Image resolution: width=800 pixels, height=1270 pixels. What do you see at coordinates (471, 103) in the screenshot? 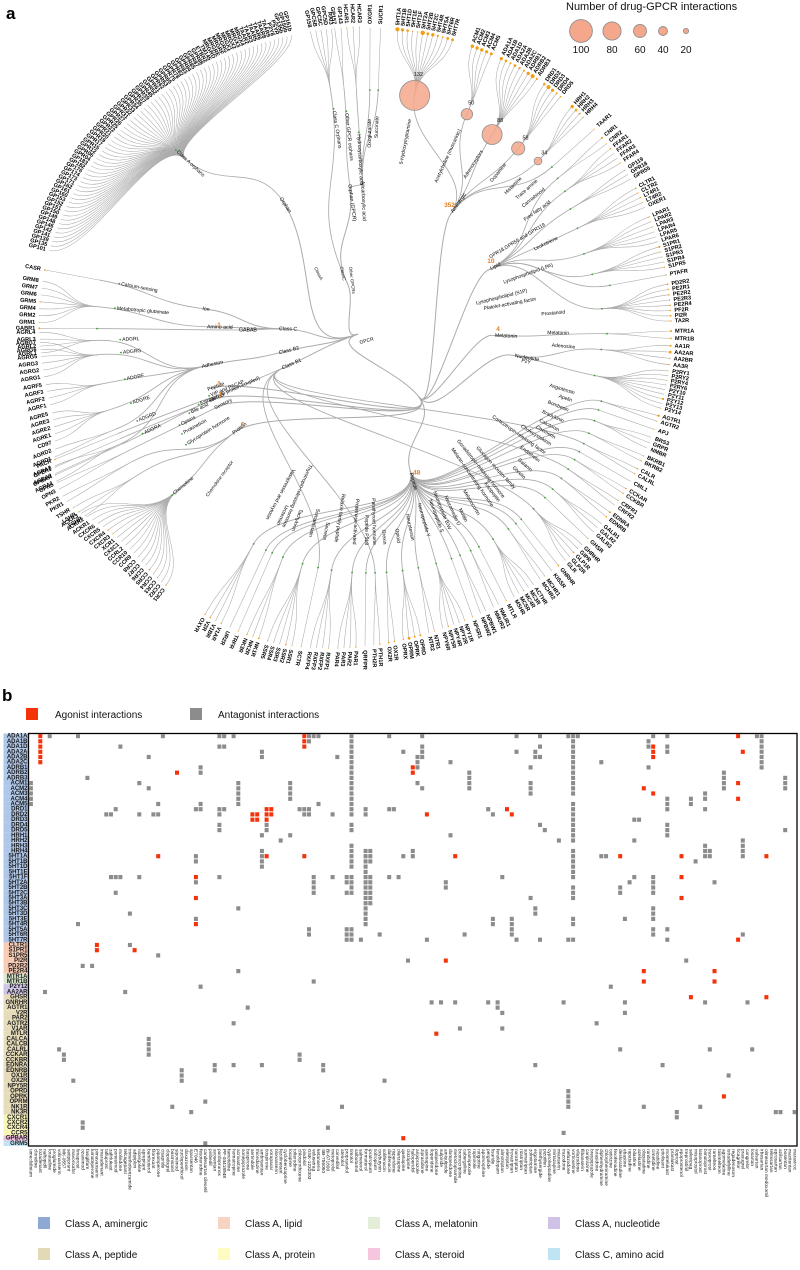
I see `svg-text: 50` at bounding box center [471, 103].